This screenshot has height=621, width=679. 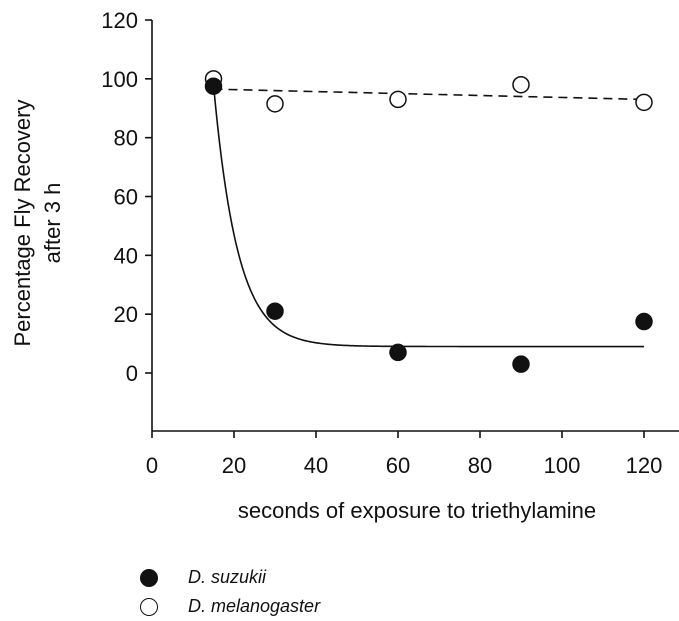 What do you see at coordinates (126, 197) in the screenshot?
I see `y-tick-label: 60` at bounding box center [126, 197].